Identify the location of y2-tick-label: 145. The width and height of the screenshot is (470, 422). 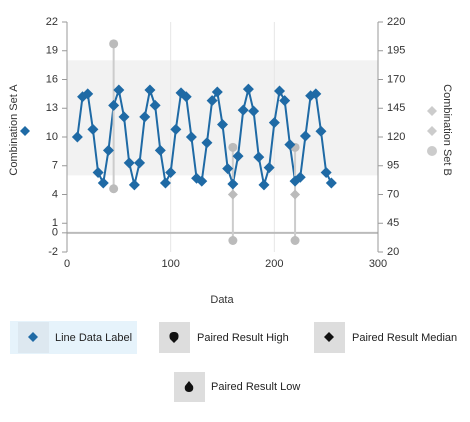
(396, 108).